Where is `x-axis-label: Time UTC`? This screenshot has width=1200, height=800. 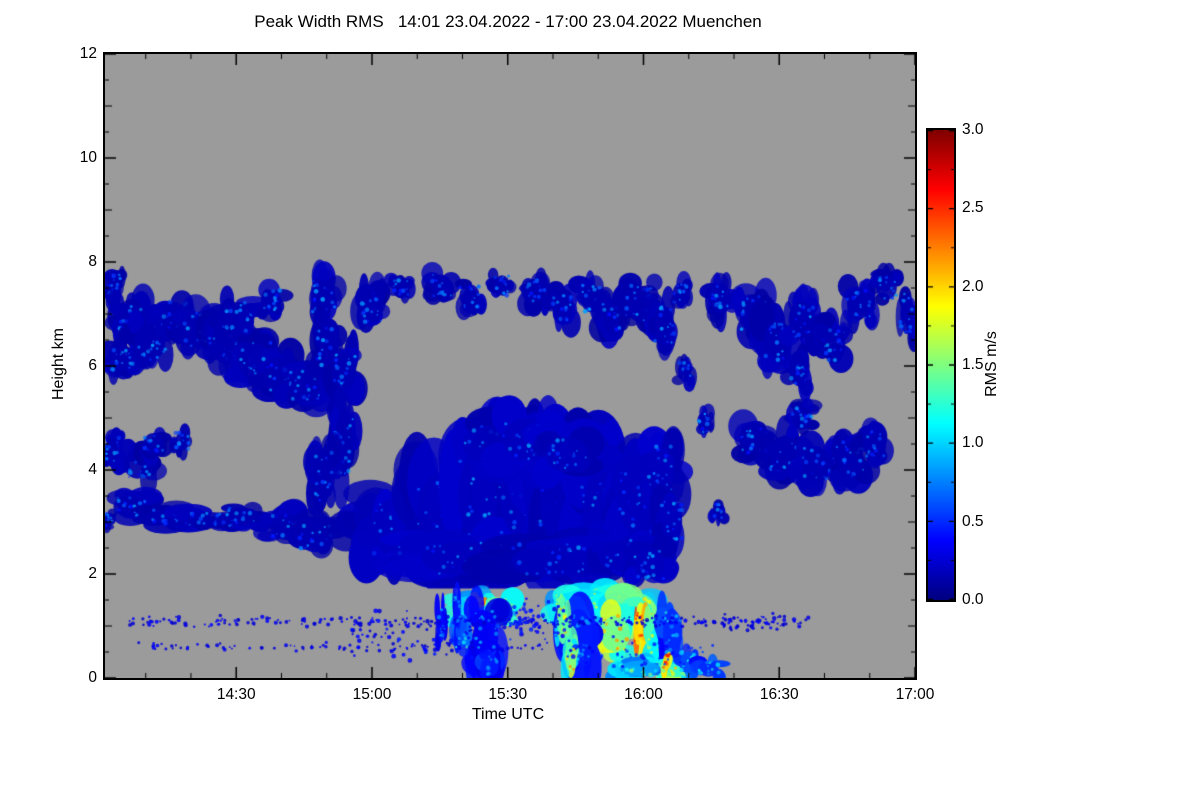
x-axis-label: Time UTC is located at coordinates (508, 714).